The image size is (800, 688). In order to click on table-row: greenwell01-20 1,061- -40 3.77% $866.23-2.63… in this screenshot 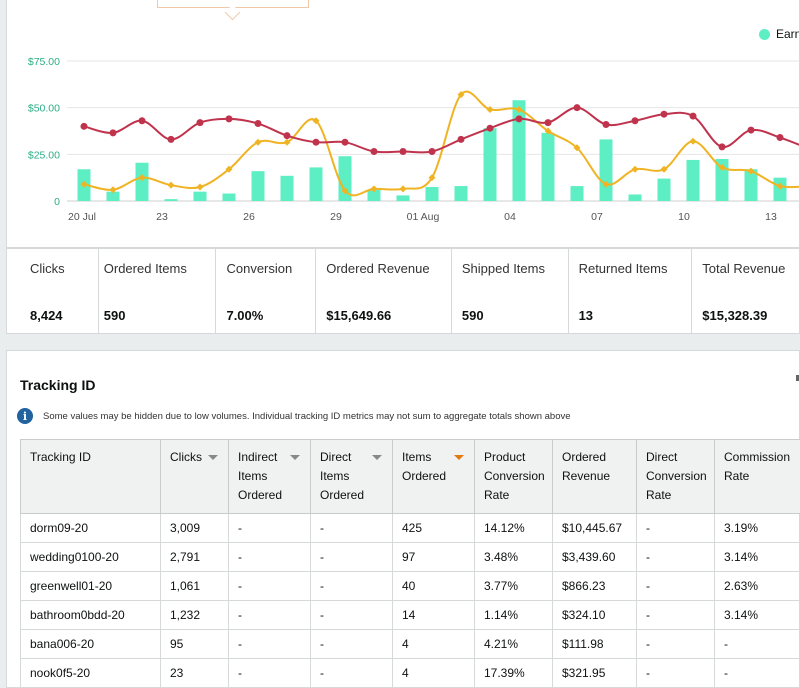, I will do `click(410, 586)`.